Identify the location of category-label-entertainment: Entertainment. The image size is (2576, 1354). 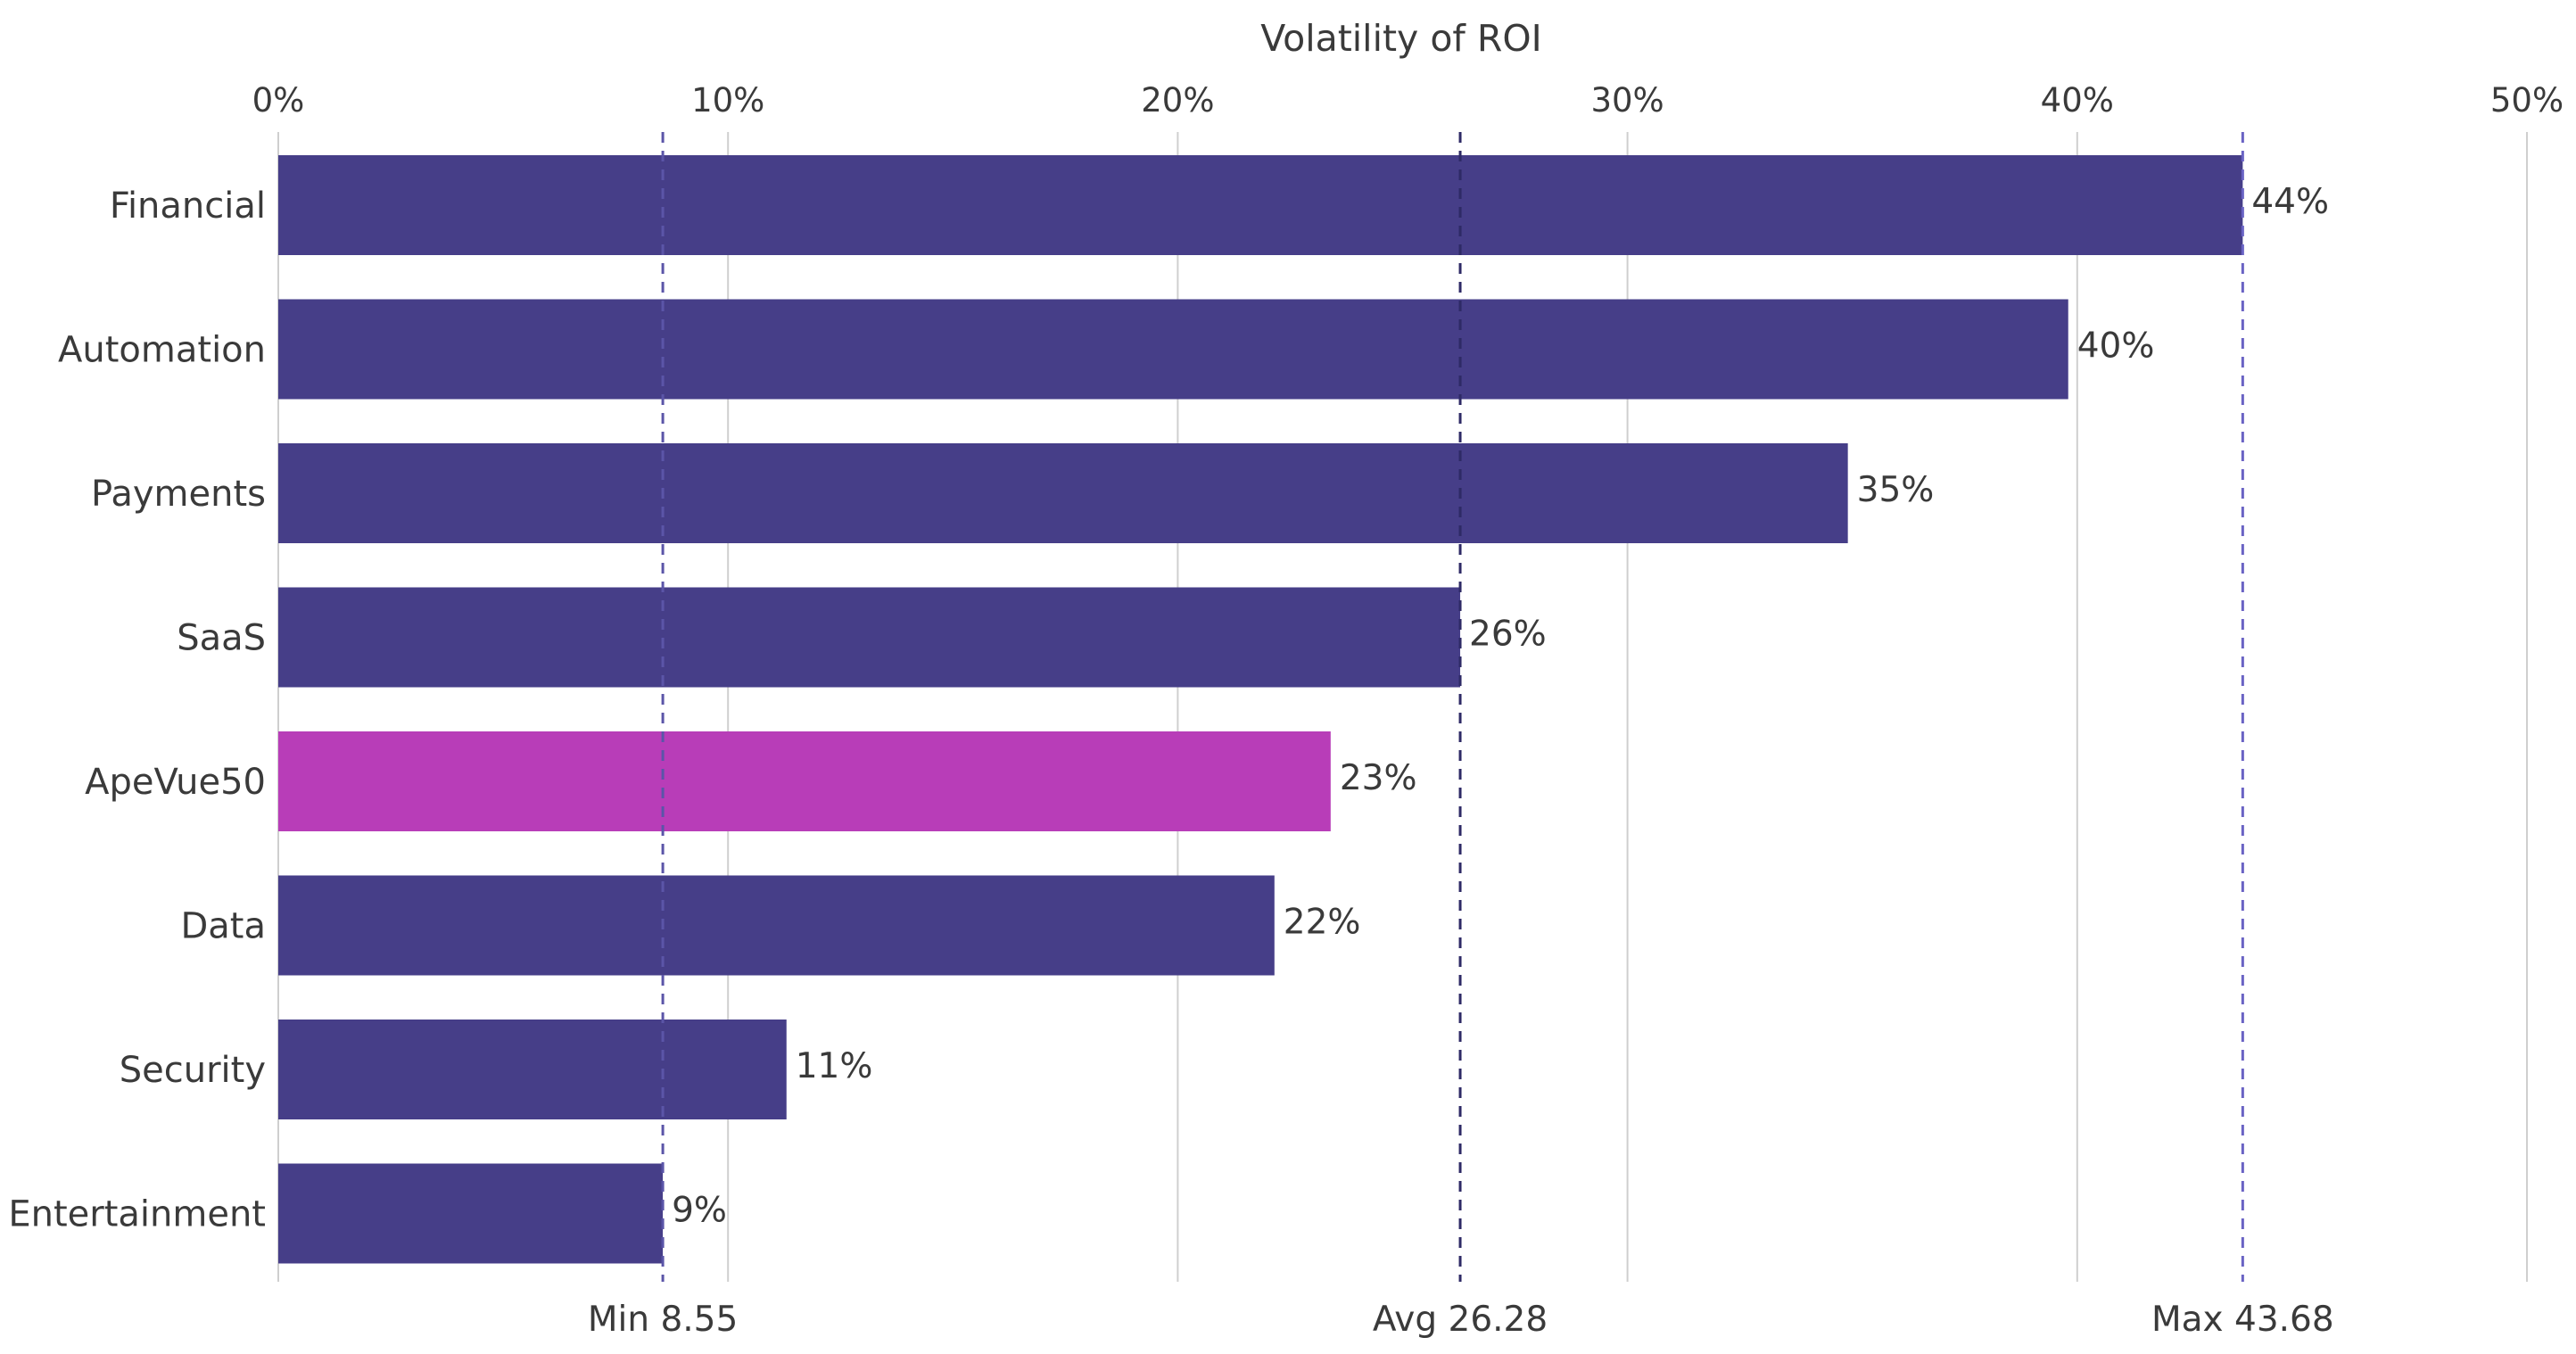
(137, 1214).